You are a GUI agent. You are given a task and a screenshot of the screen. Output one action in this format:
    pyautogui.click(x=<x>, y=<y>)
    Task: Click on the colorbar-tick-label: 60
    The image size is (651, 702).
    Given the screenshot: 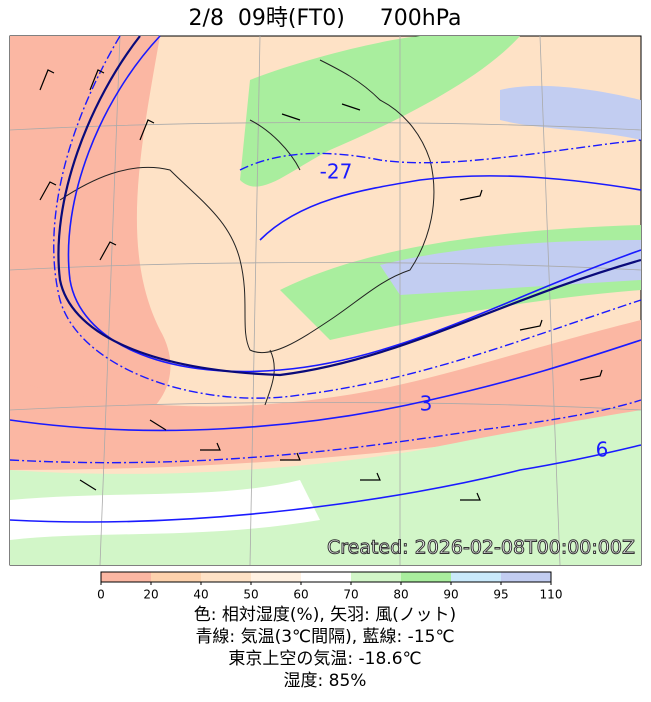 What is the action you would take?
    pyautogui.click(x=300, y=595)
    